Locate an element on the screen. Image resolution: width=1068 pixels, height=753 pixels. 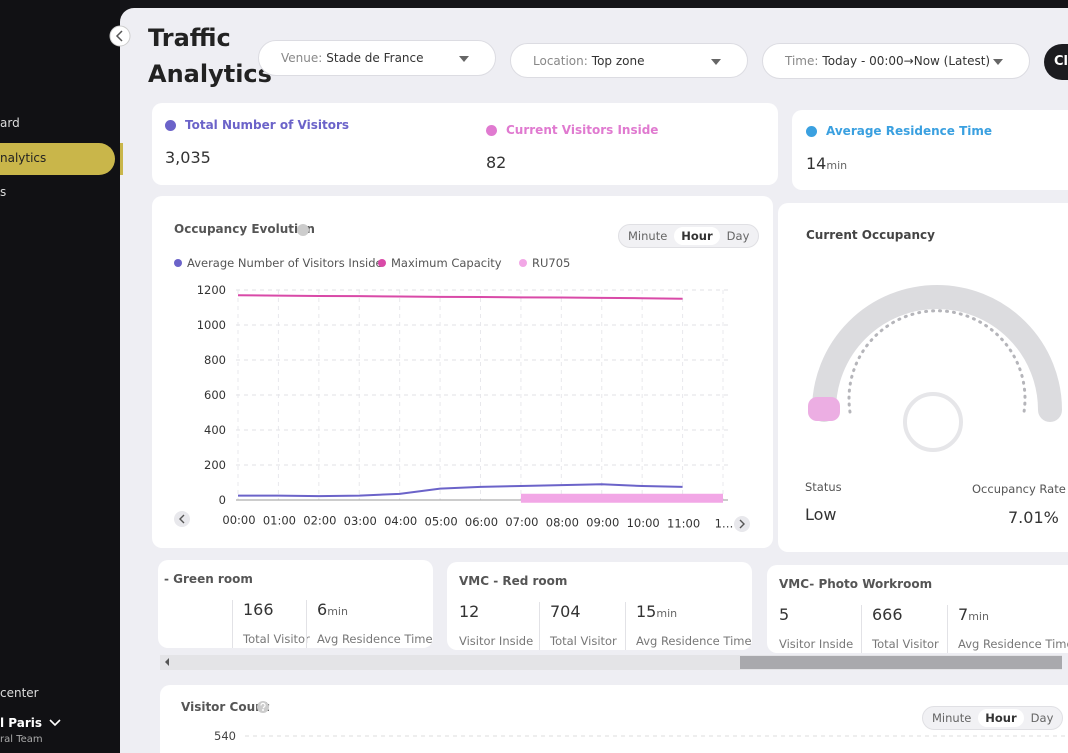
filter-label: Venue: is located at coordinates (302, 58).